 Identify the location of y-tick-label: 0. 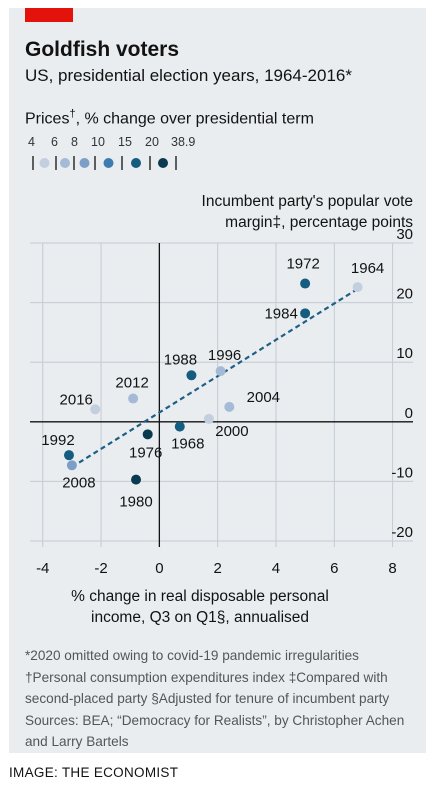
(409, 413).